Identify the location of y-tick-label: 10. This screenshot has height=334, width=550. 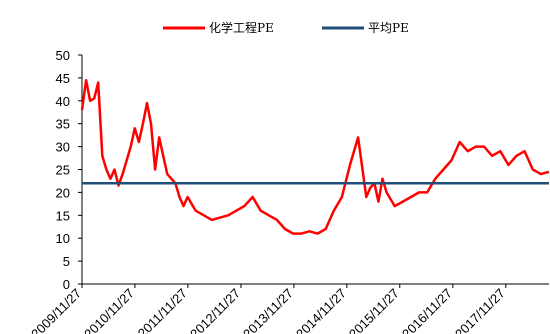
(63, 238).